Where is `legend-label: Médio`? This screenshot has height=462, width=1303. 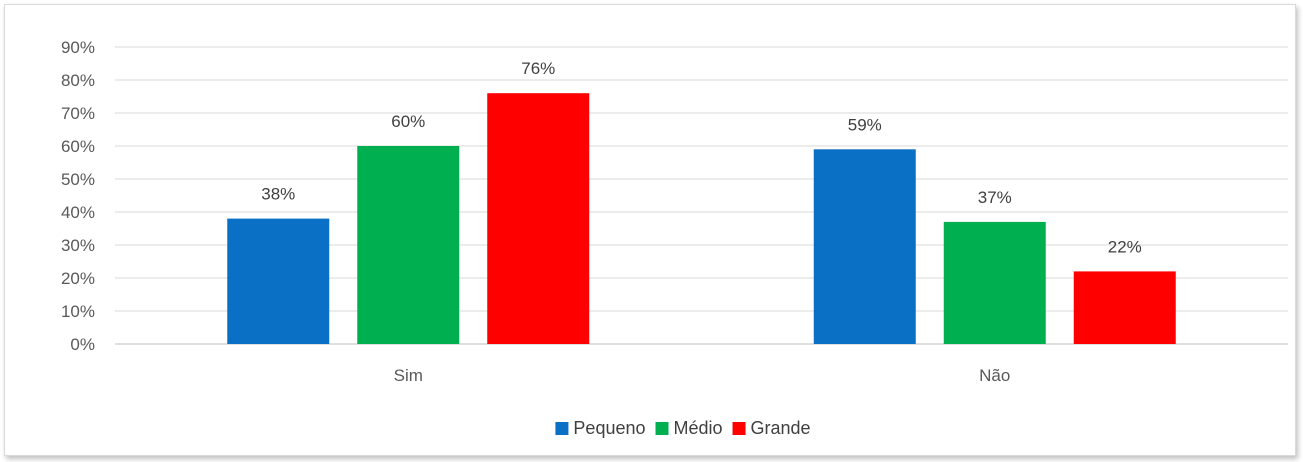 legend-label: Médio is located at coordinates (698, 428).